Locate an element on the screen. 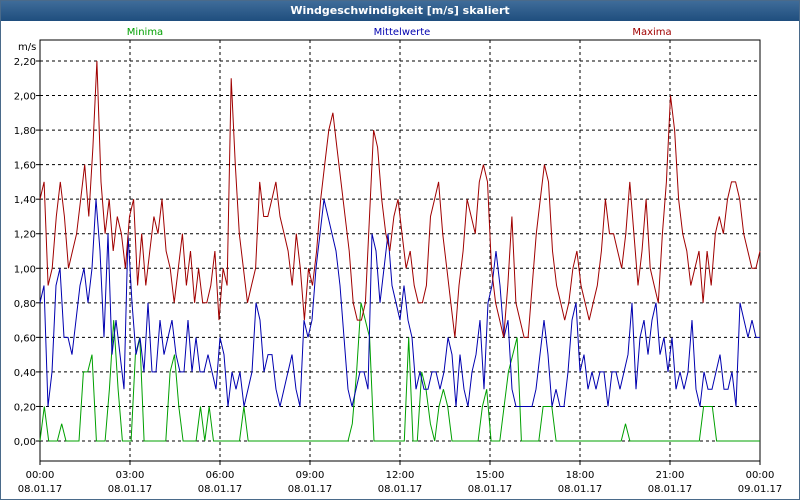 The height and width of the screenshot is (500, 800). y-tick-label: 0,80 is located at coordinates (25, 304).